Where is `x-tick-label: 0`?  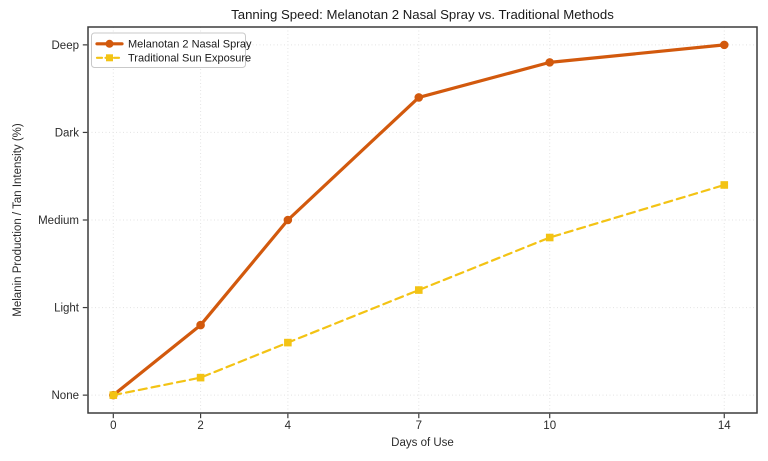 x-tick-label: 0 is located at coordinates (113, 426).